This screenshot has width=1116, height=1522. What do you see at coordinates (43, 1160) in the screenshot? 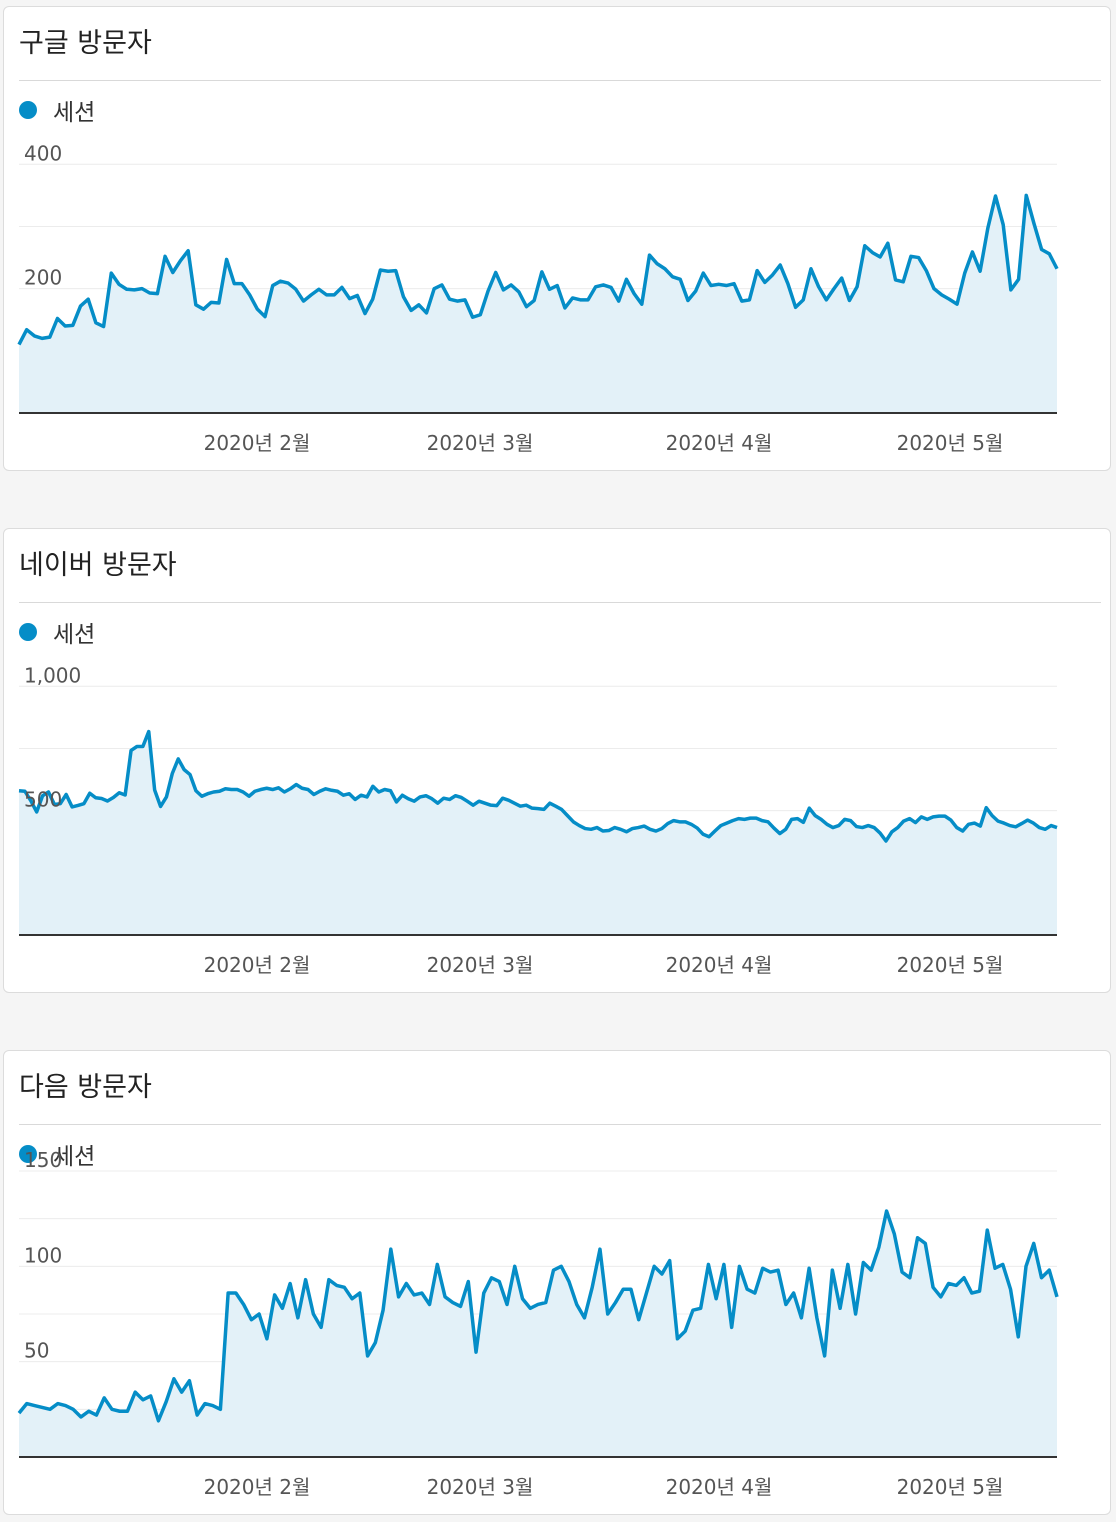
I see `y-tick-label: 150` at bounding box center [43, 1160].